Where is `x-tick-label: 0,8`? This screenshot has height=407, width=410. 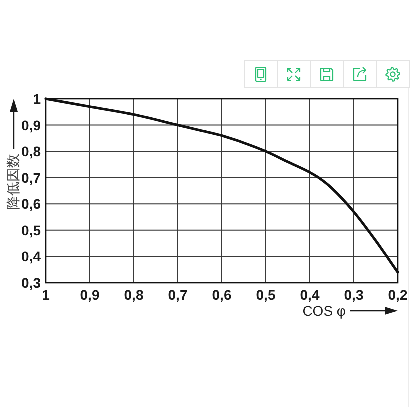 x-tick-label: 0,8 is located at coordinates (134, 295).